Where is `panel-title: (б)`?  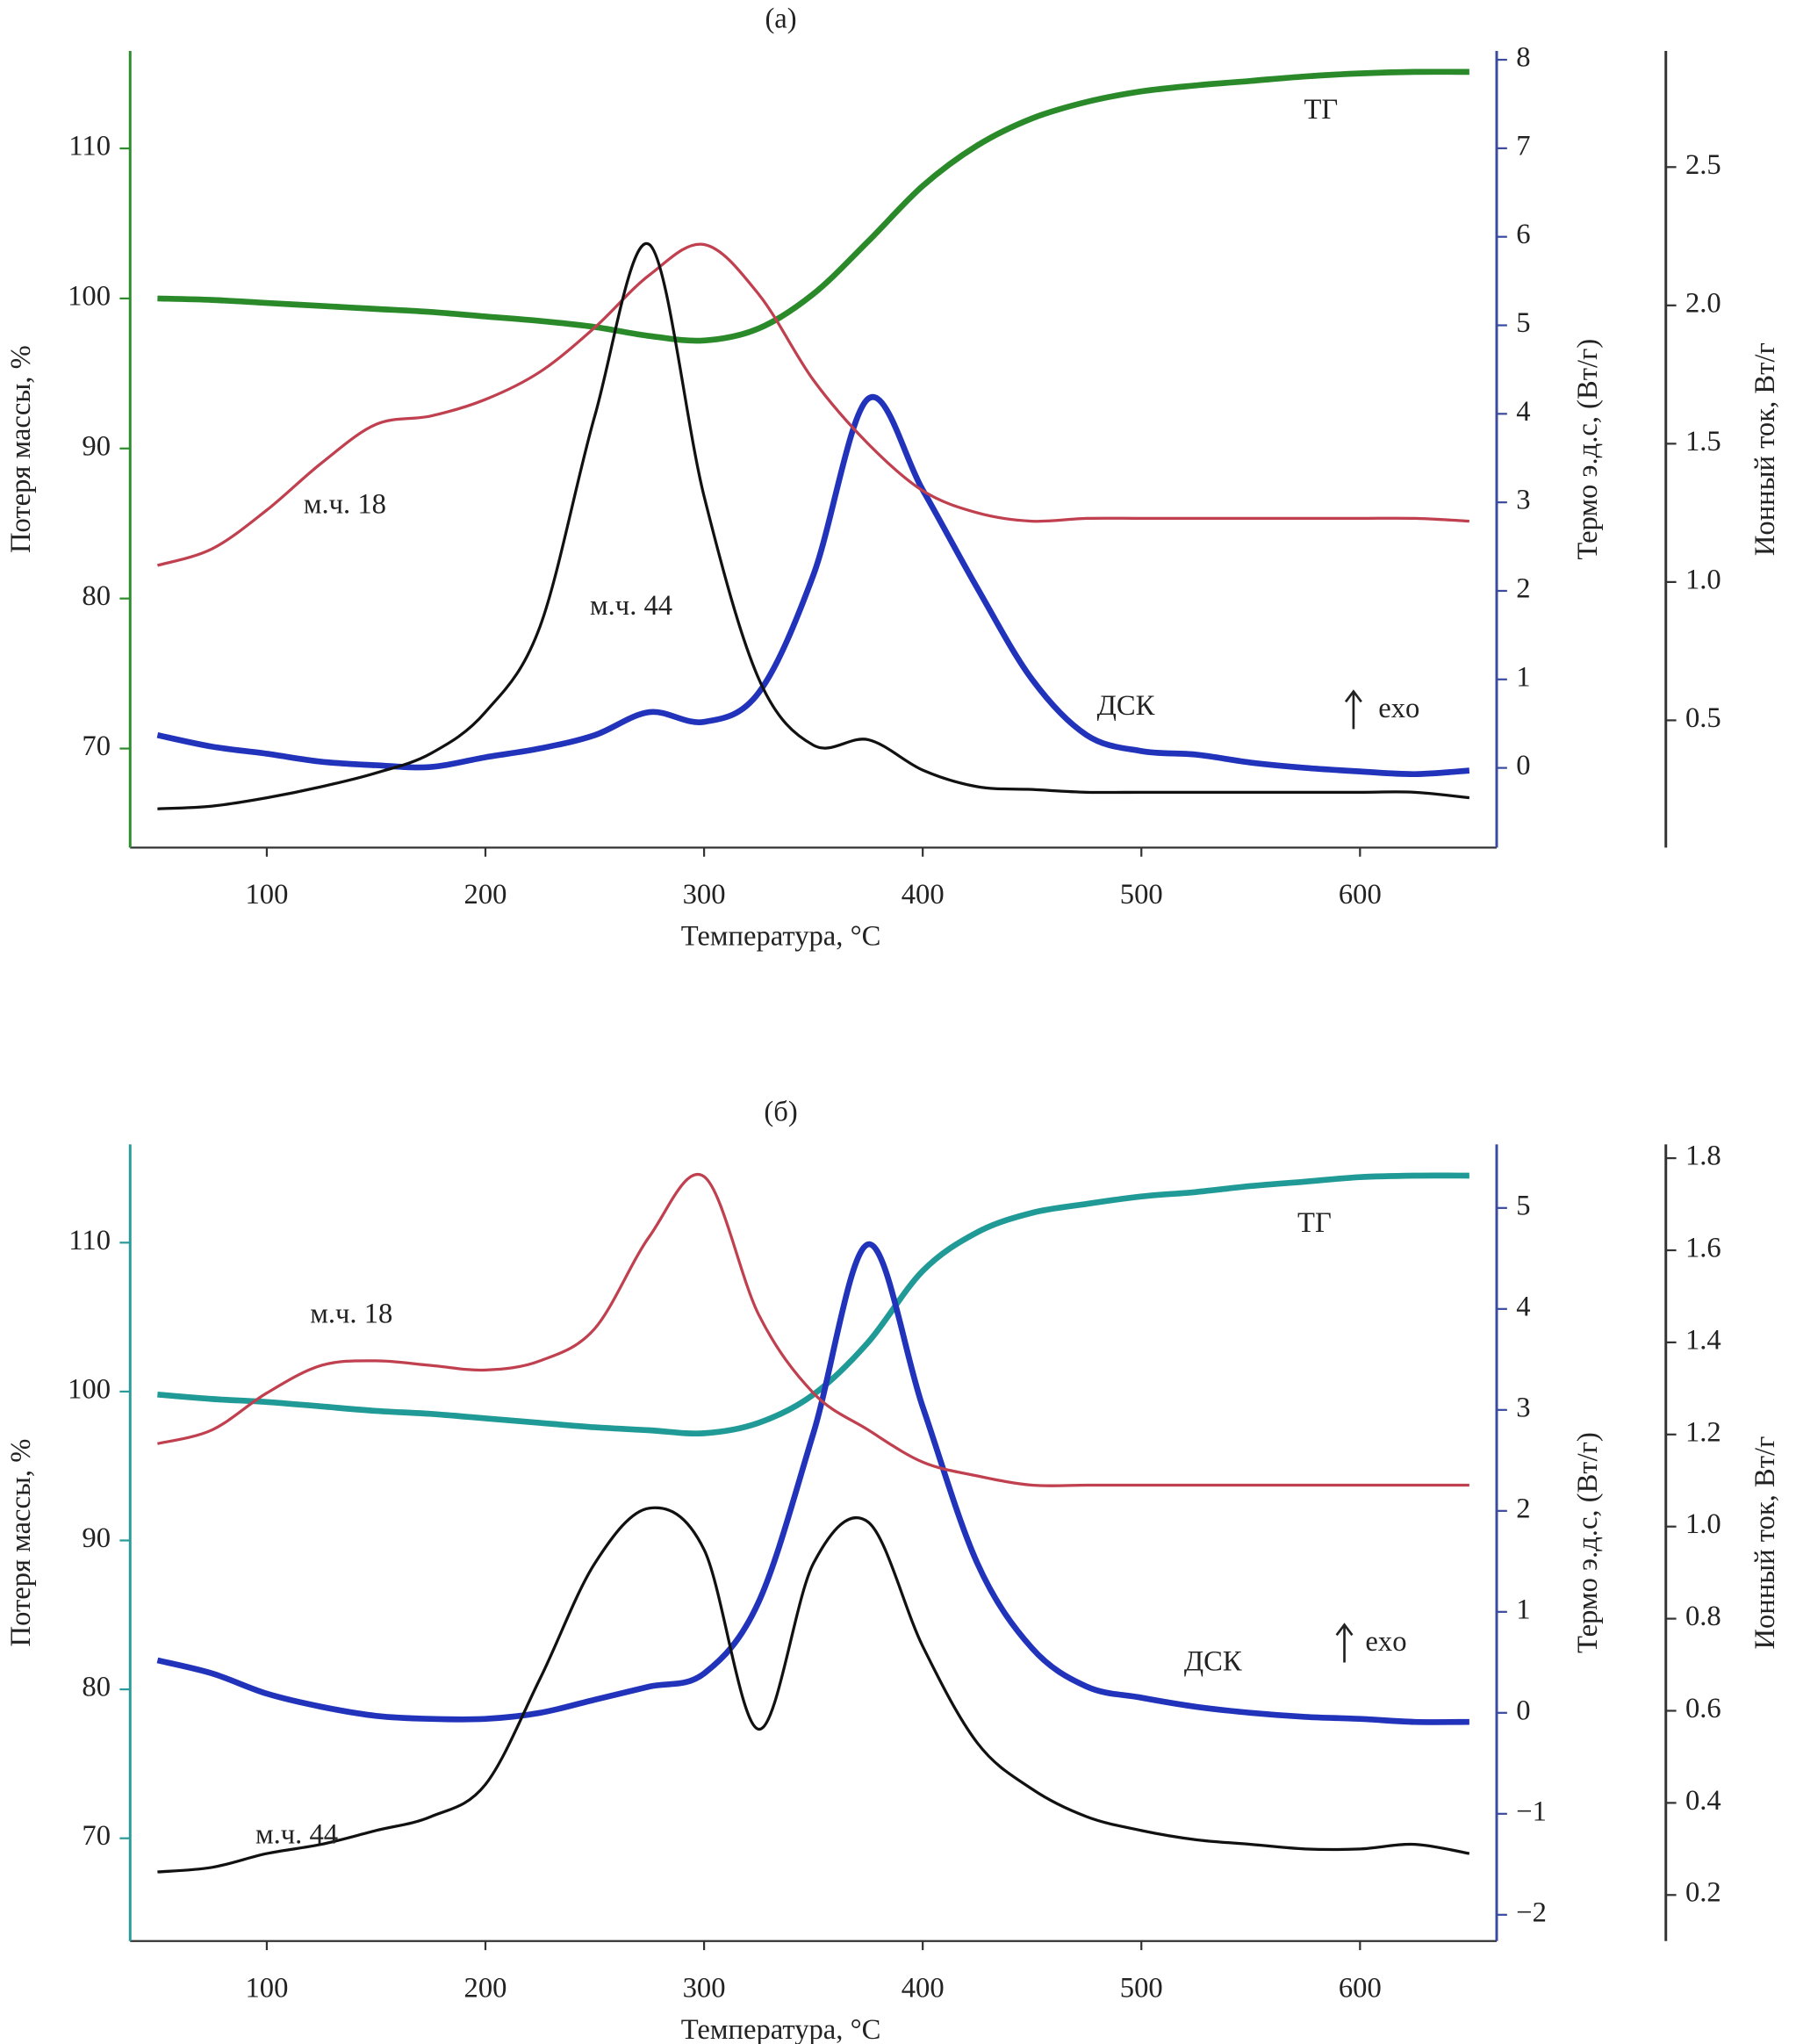 panel-title: (б) is located at coordinates (780, 1112).